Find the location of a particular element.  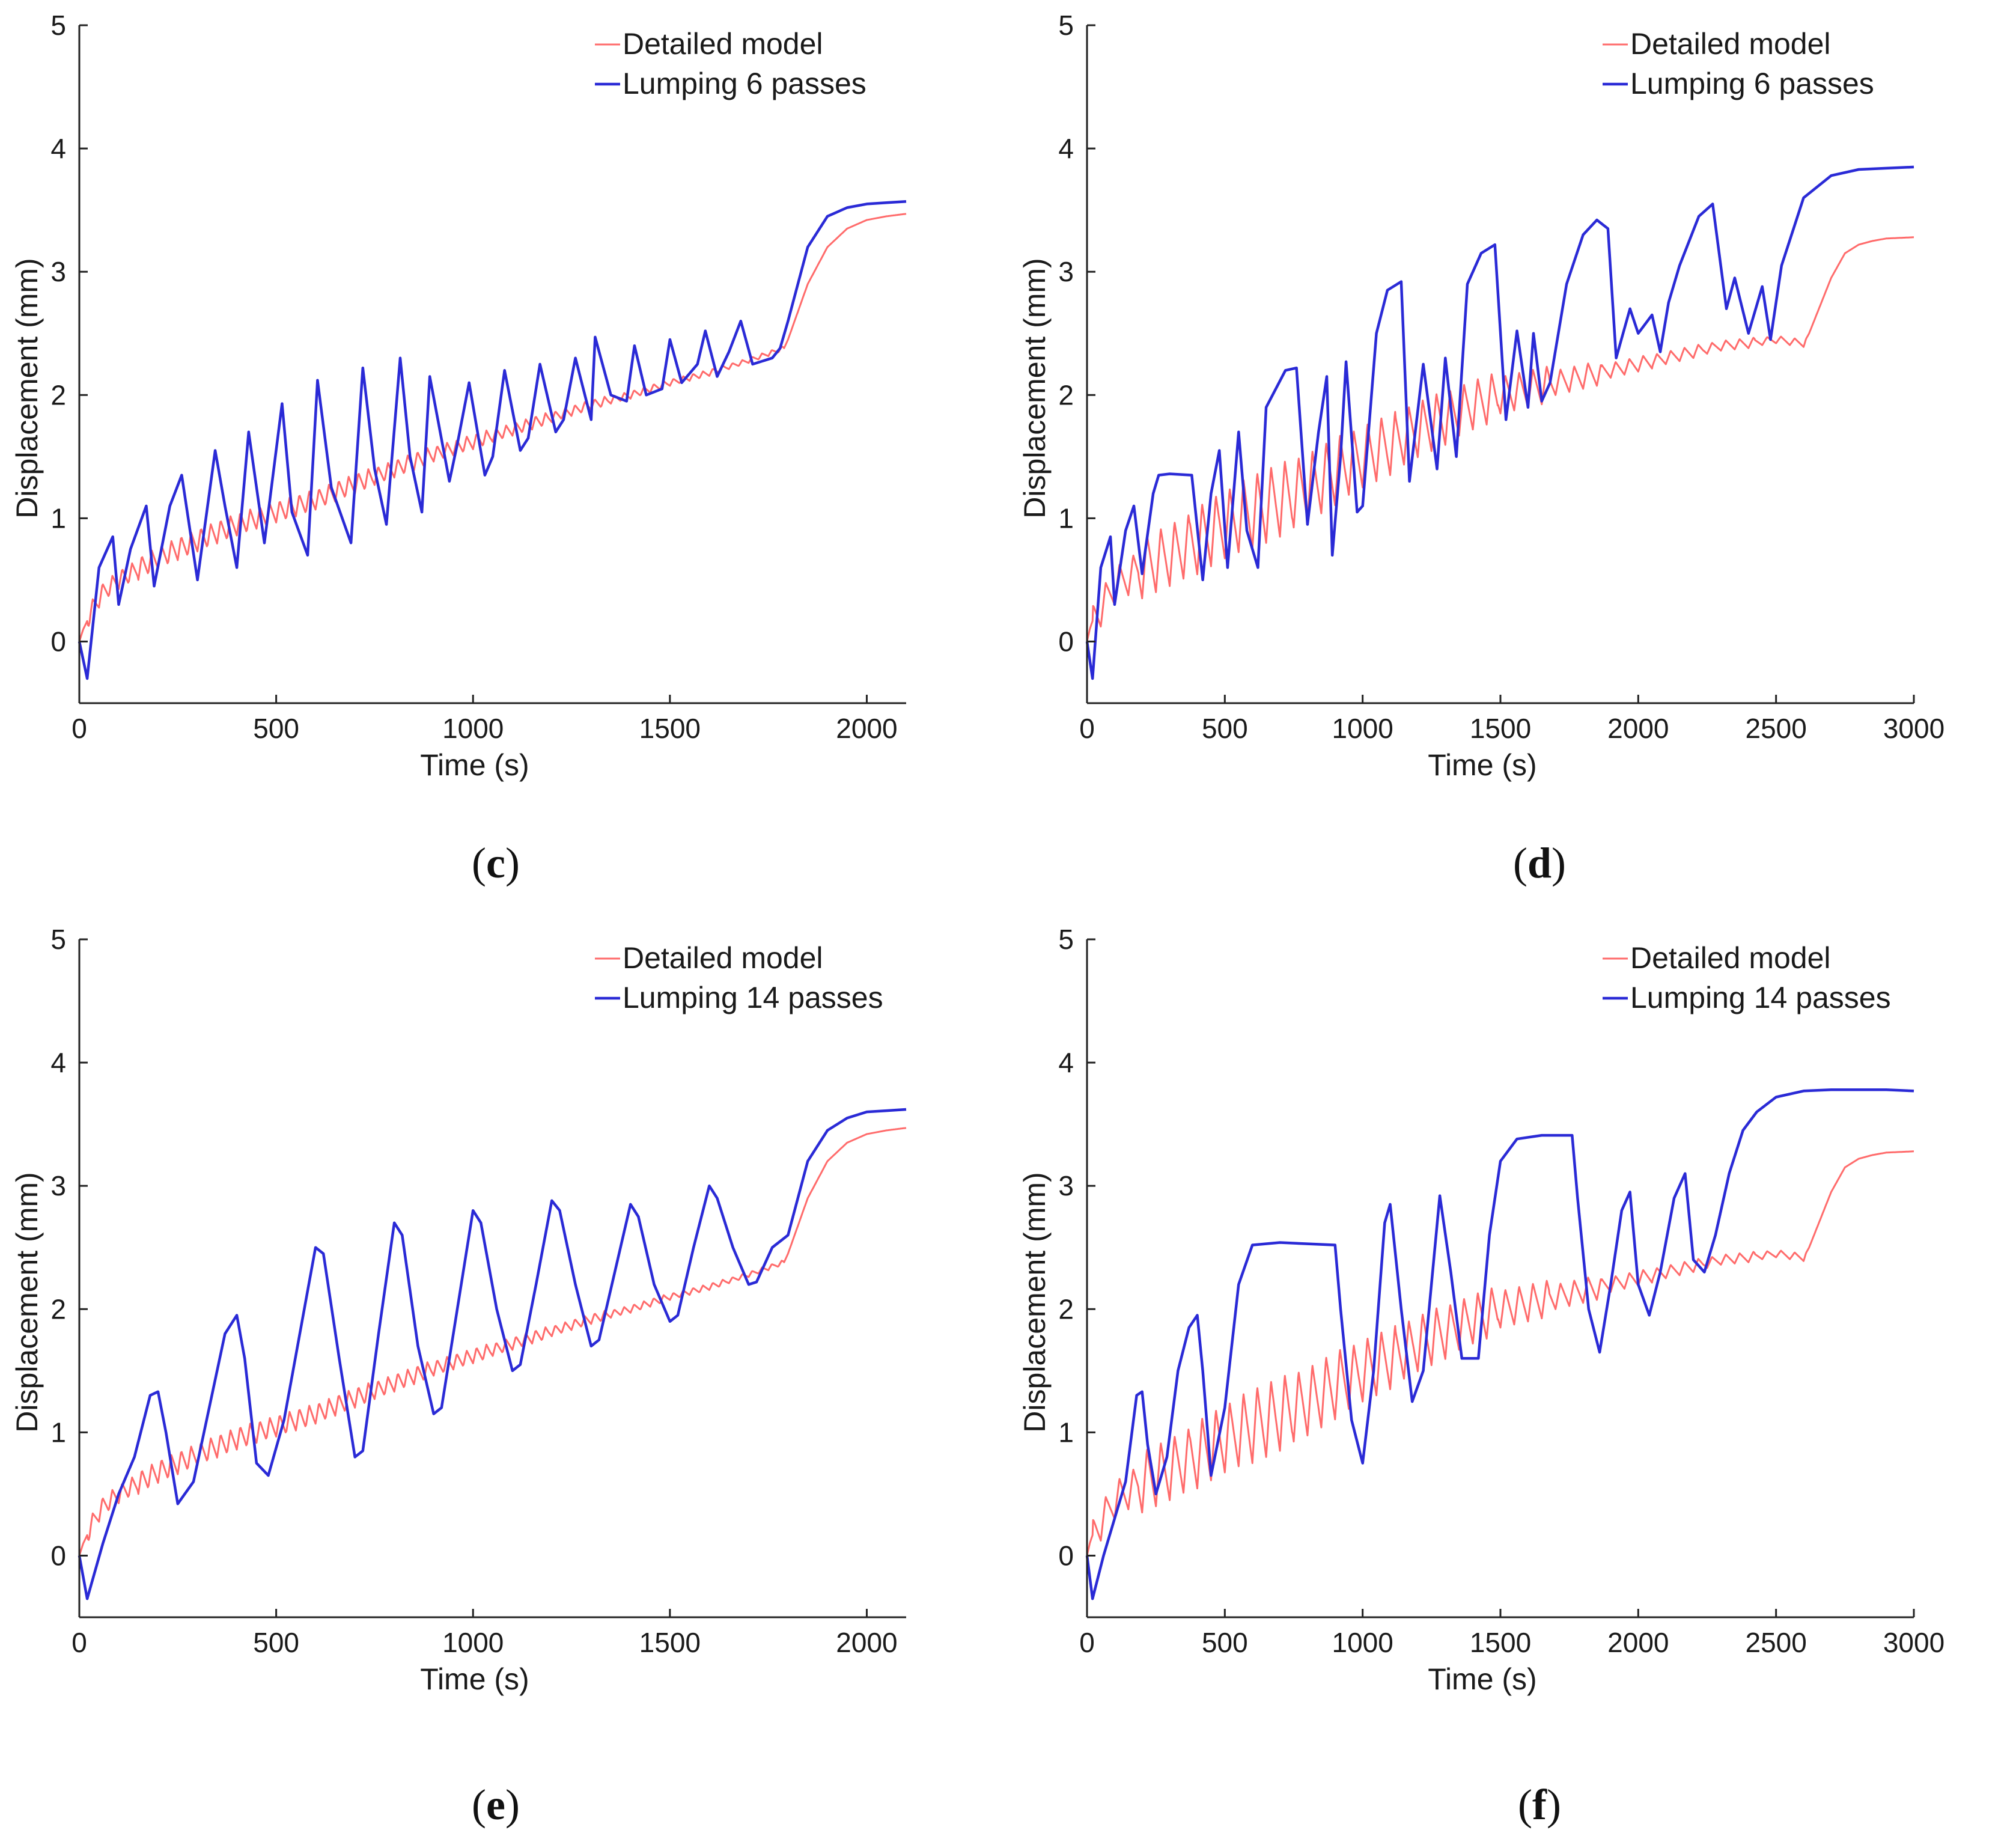

caption-c: (c) is located at coordinates (496, 863).